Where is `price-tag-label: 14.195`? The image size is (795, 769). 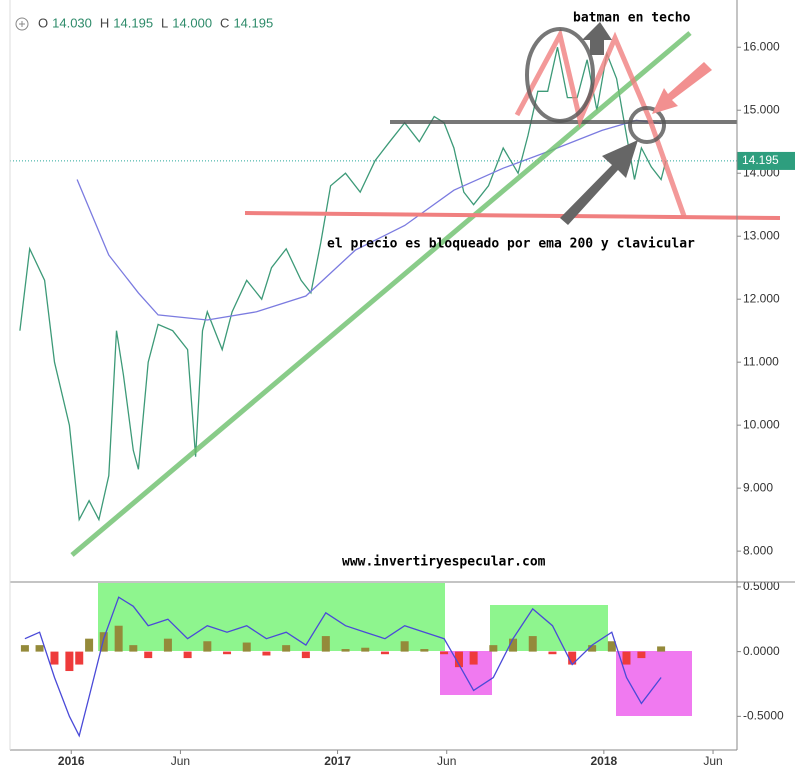 price-tag-label: 14.195 is located at coordinates (760, 160).